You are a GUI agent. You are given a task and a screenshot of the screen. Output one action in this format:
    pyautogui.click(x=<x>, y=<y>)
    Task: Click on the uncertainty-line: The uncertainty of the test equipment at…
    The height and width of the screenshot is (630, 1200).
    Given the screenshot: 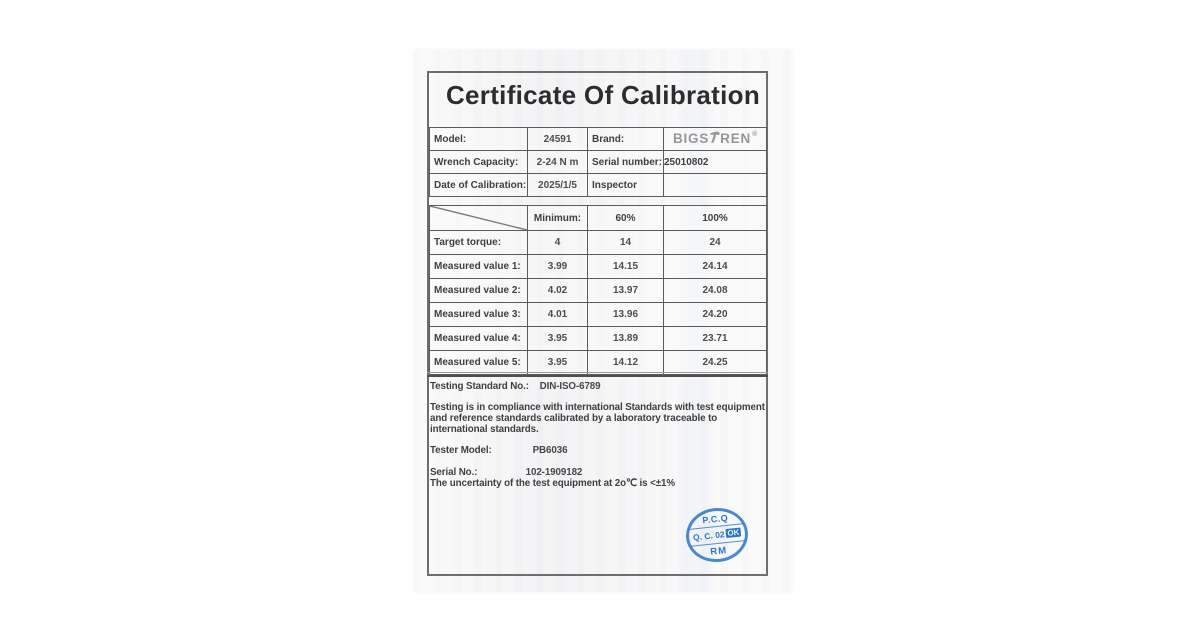 What is the action you would take?
    pyautogui.click(x=552, y=483)
    